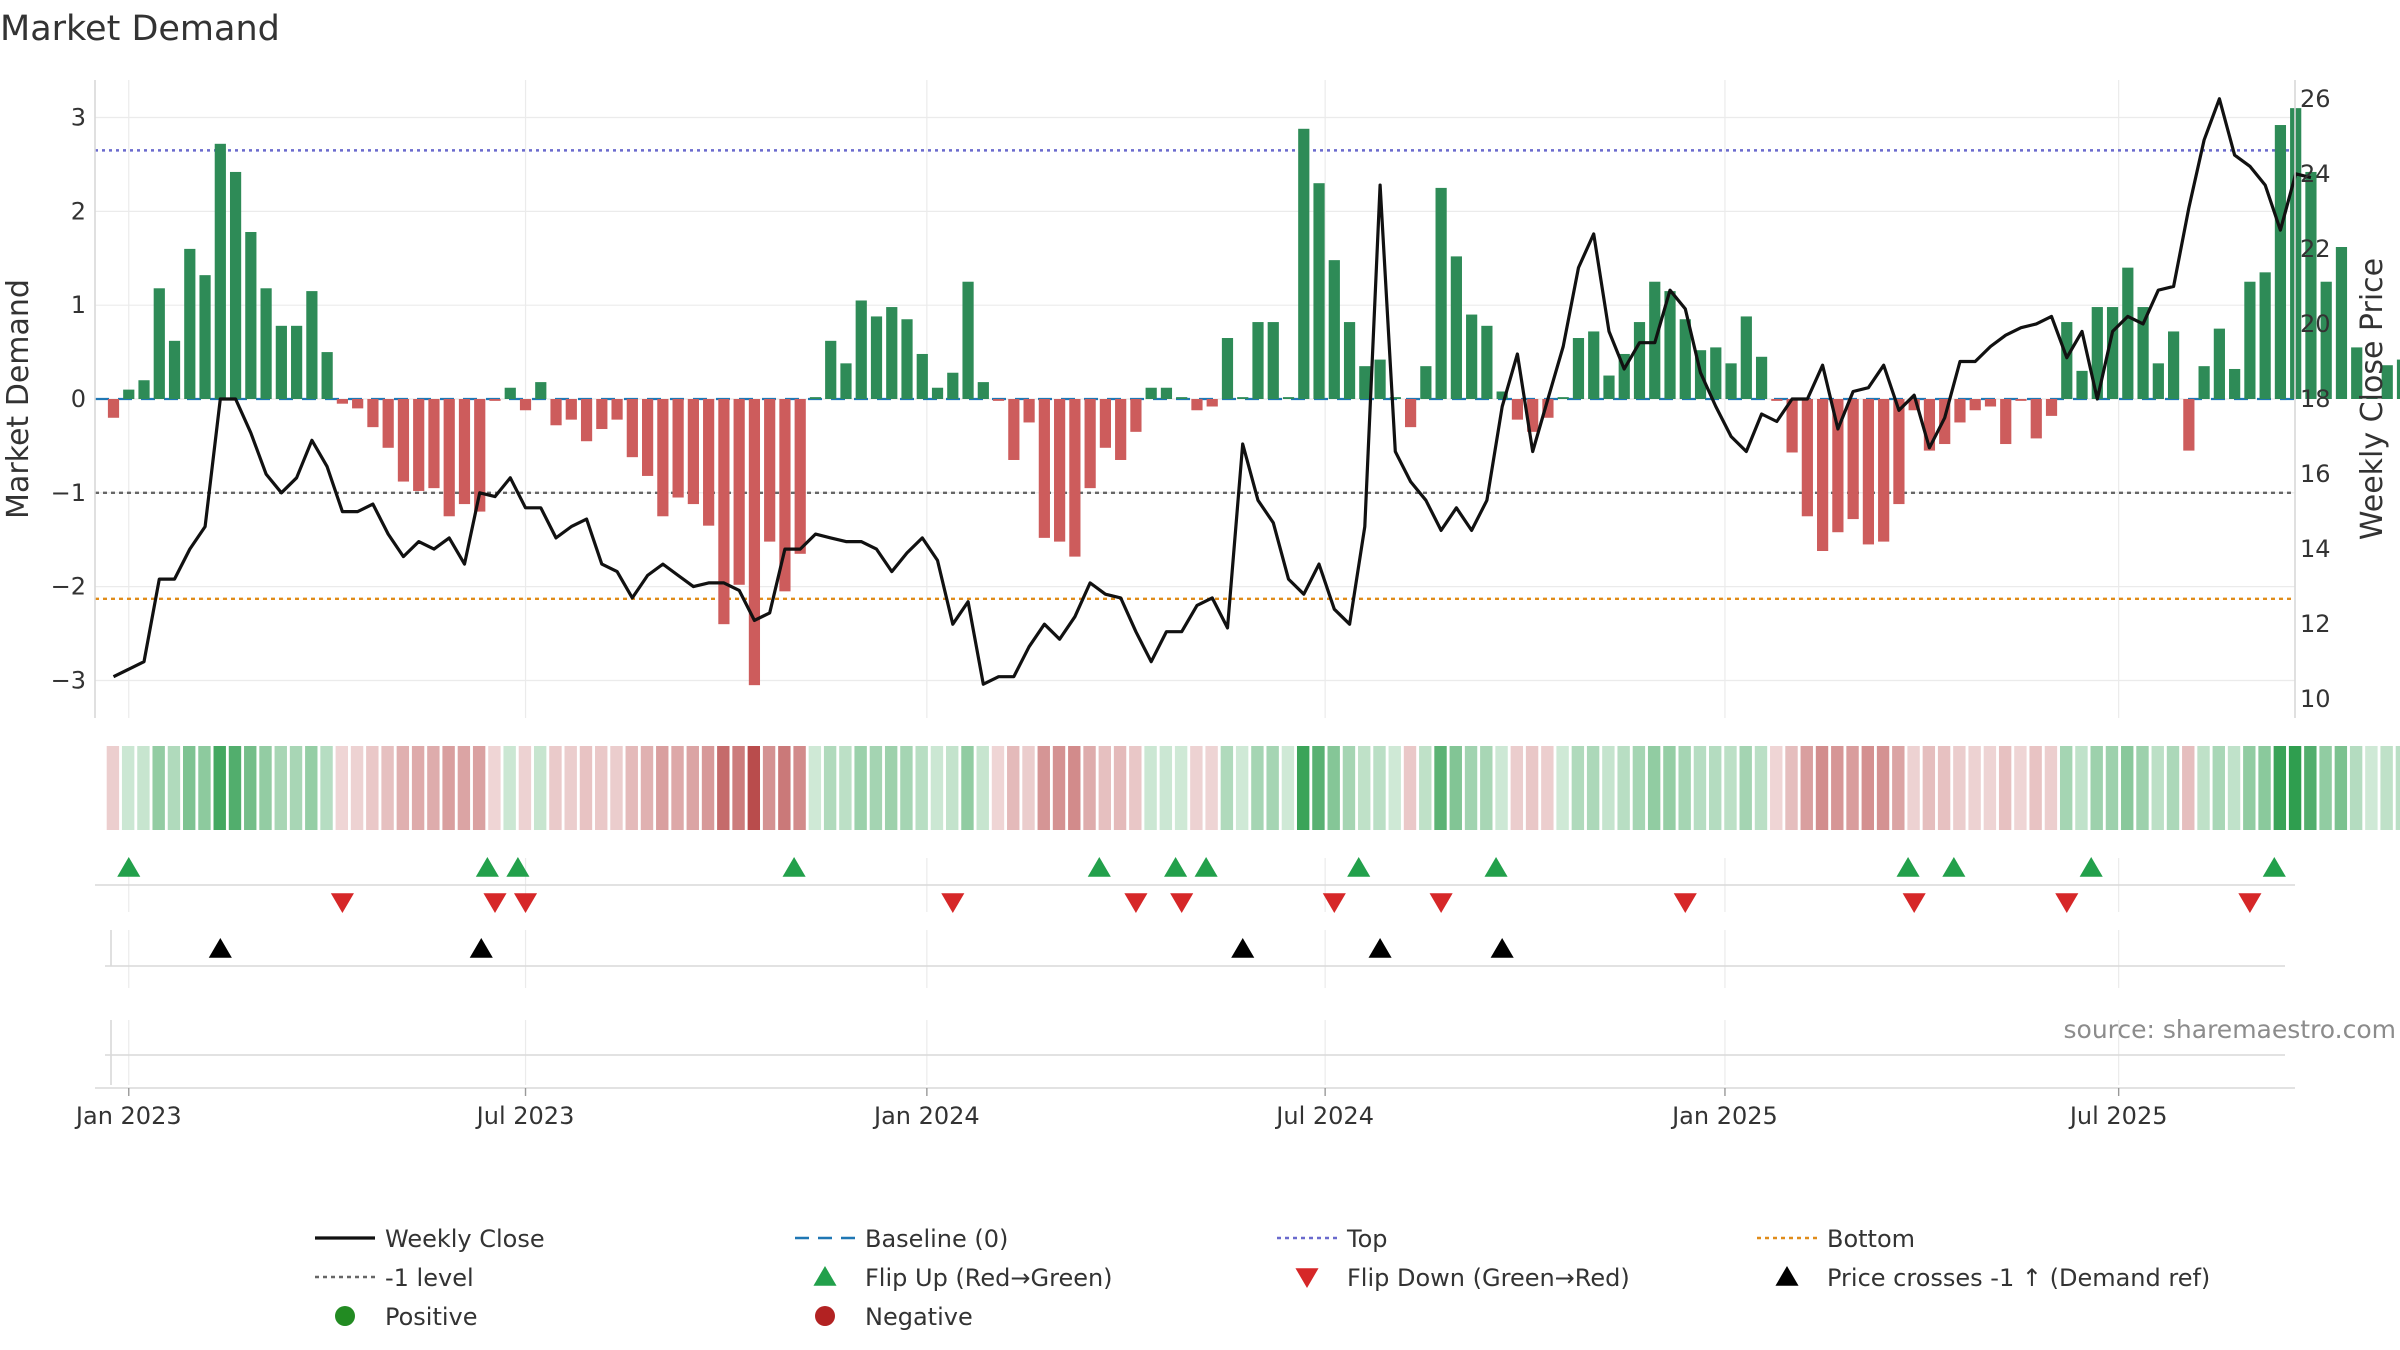 This screenshot has width=2400, height=1350. I want to click on x-tick-label: Jul 2023, so click(525, 1116).